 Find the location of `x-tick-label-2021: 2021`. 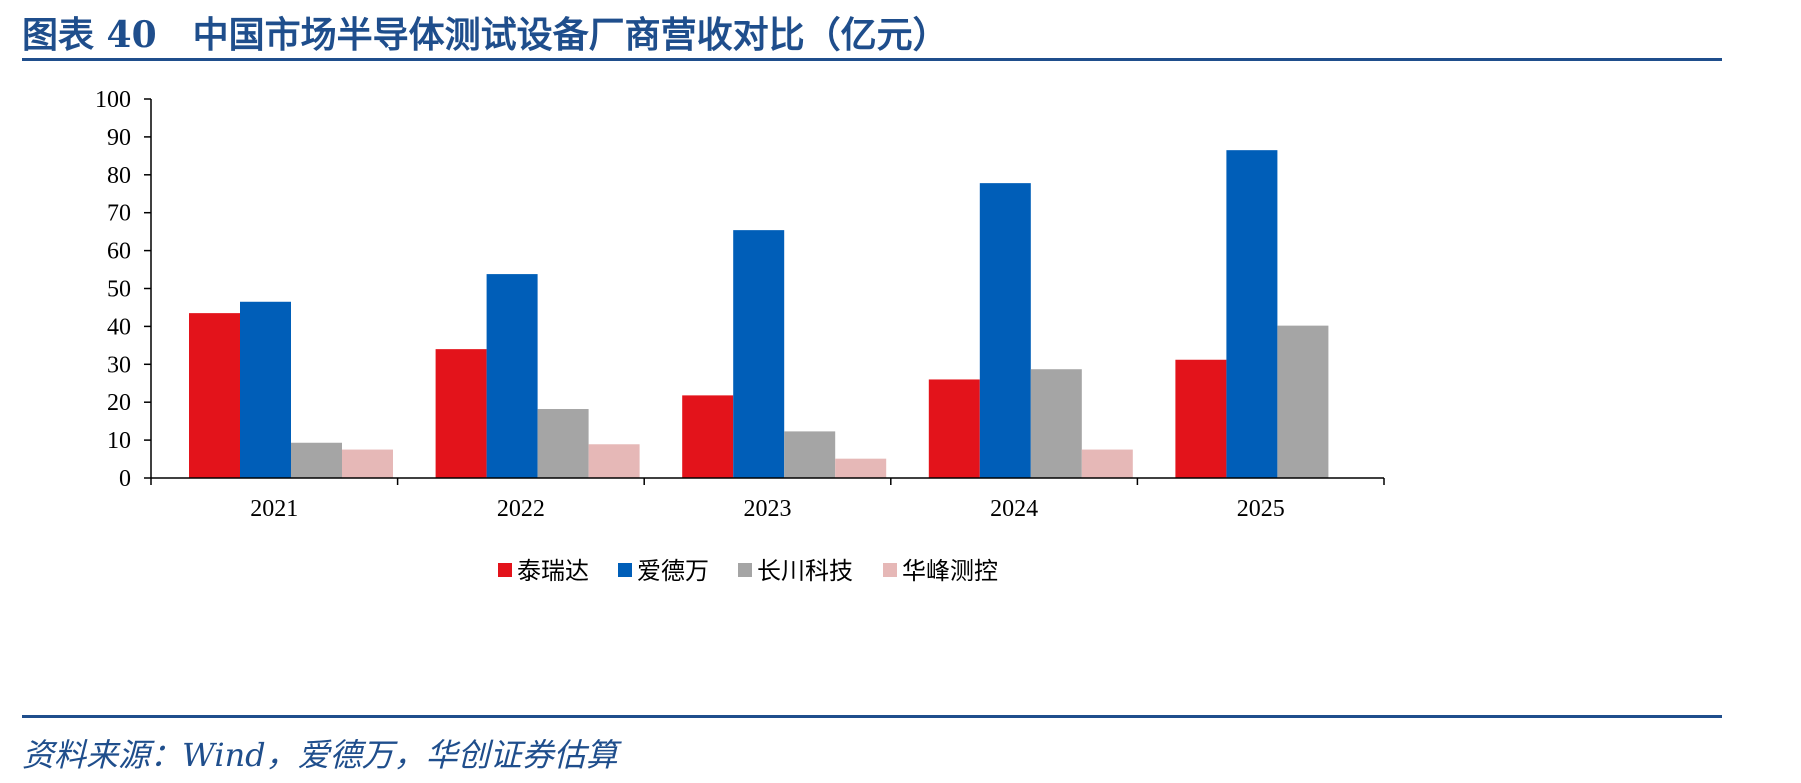

x-tick-label-2021: 2021 is located at coordinates (274, 509).